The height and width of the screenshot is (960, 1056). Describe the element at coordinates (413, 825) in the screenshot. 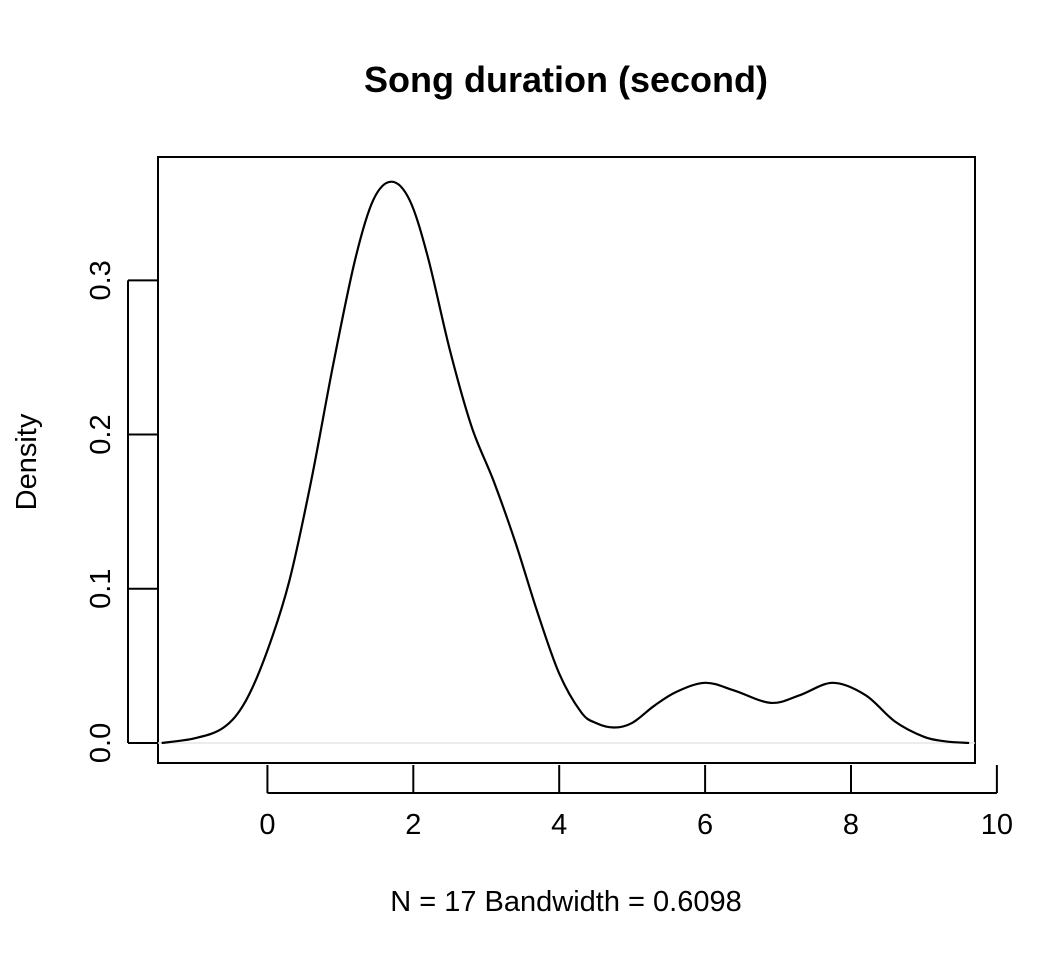

I see `x-tick-label-1: 2` at that location.